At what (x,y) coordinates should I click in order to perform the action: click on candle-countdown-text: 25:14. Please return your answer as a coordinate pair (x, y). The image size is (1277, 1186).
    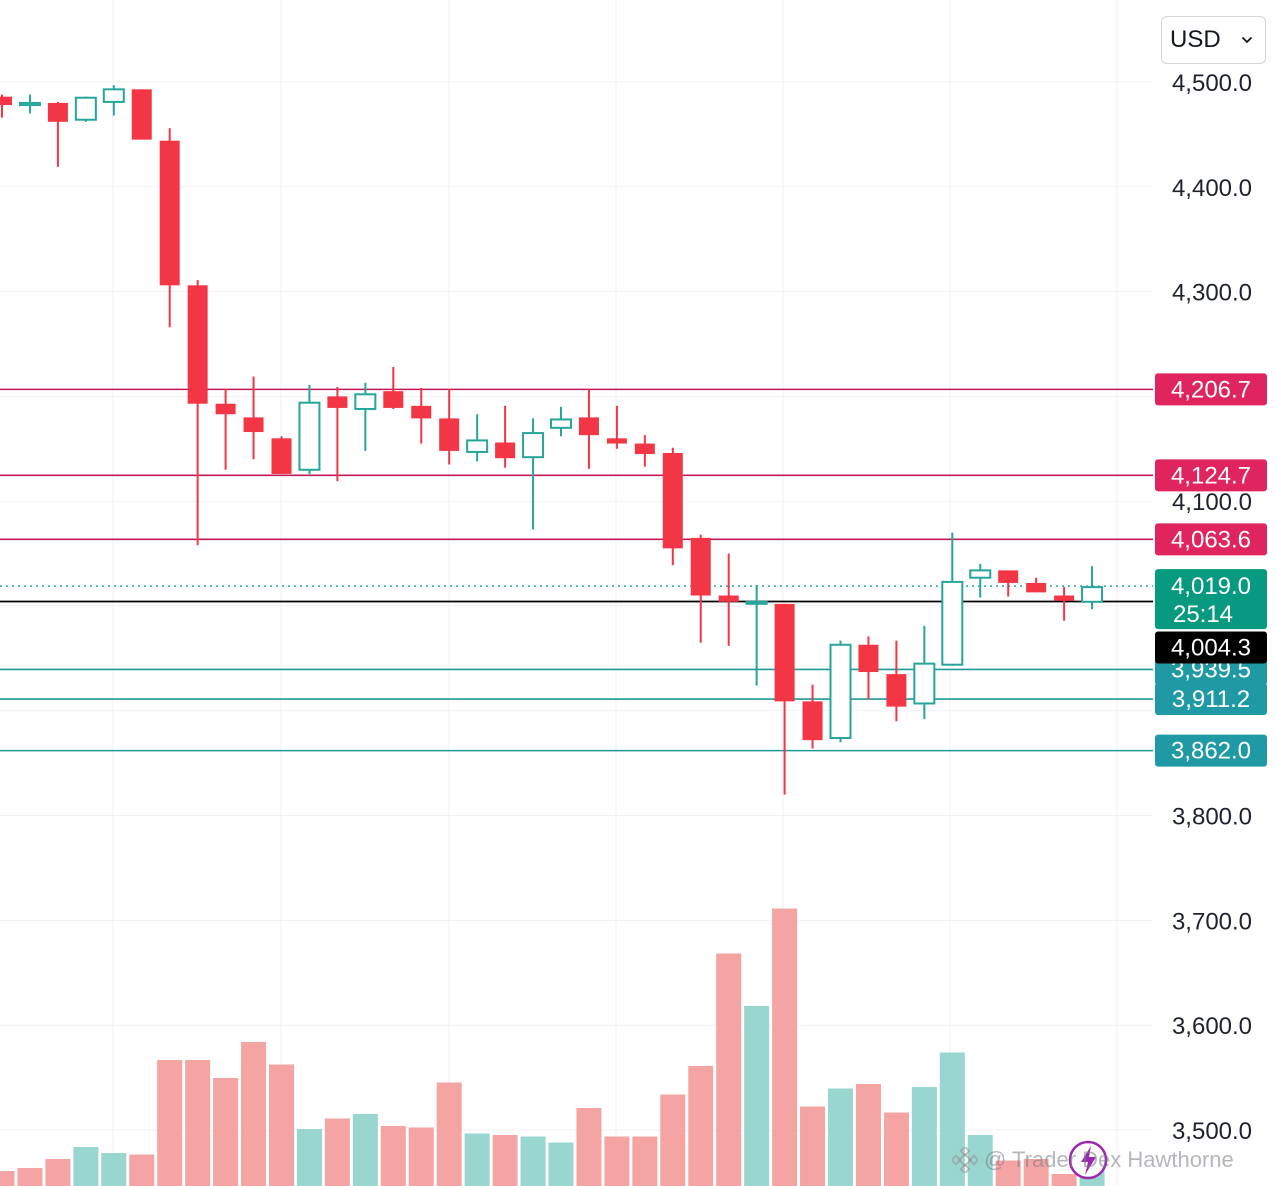
    Looking at the image, I should click on (1203, 614).